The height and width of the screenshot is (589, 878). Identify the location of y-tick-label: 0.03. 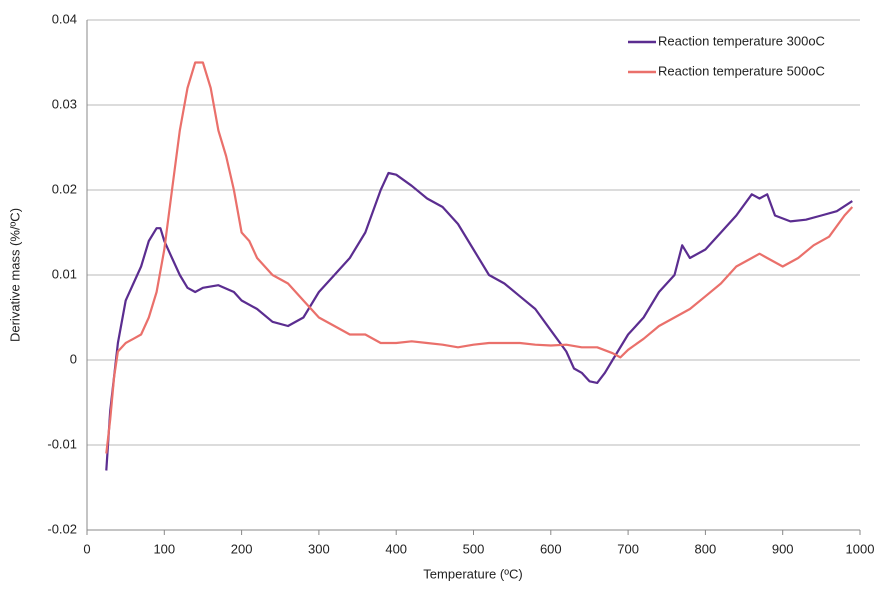
(64, 103).